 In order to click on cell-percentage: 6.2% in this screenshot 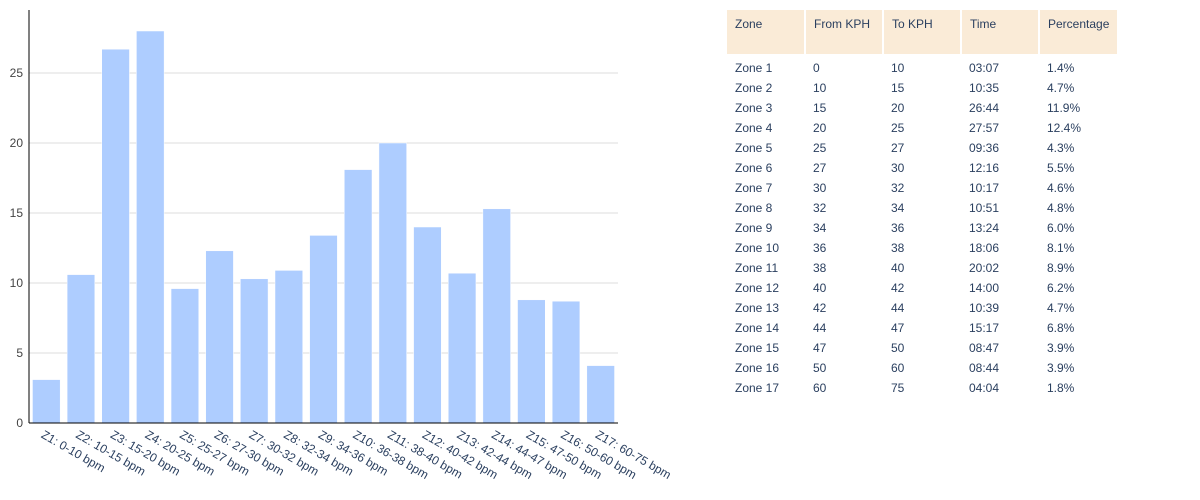, I will do `click(1061, 288)`.